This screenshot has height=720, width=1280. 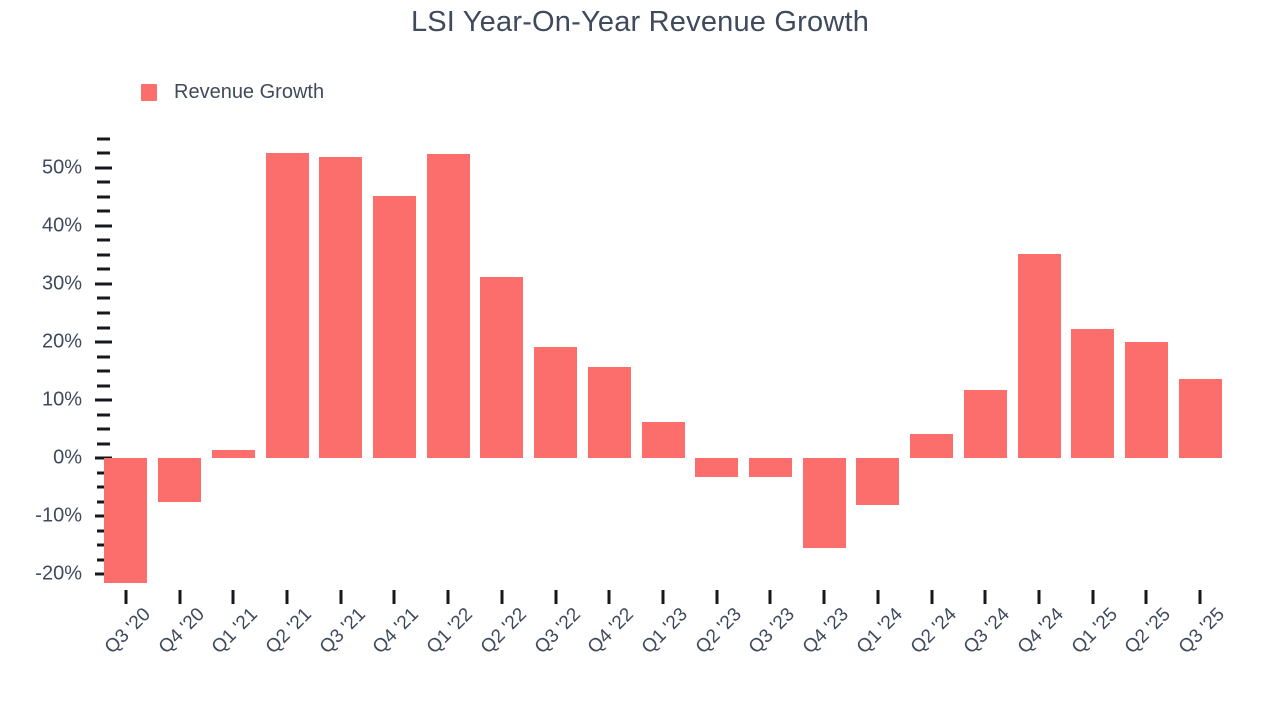 What do you see at coordinates (232, 92) in the screenshot?
I see `chart-legend: Revenue Growth` at bounding box center [232, 92].